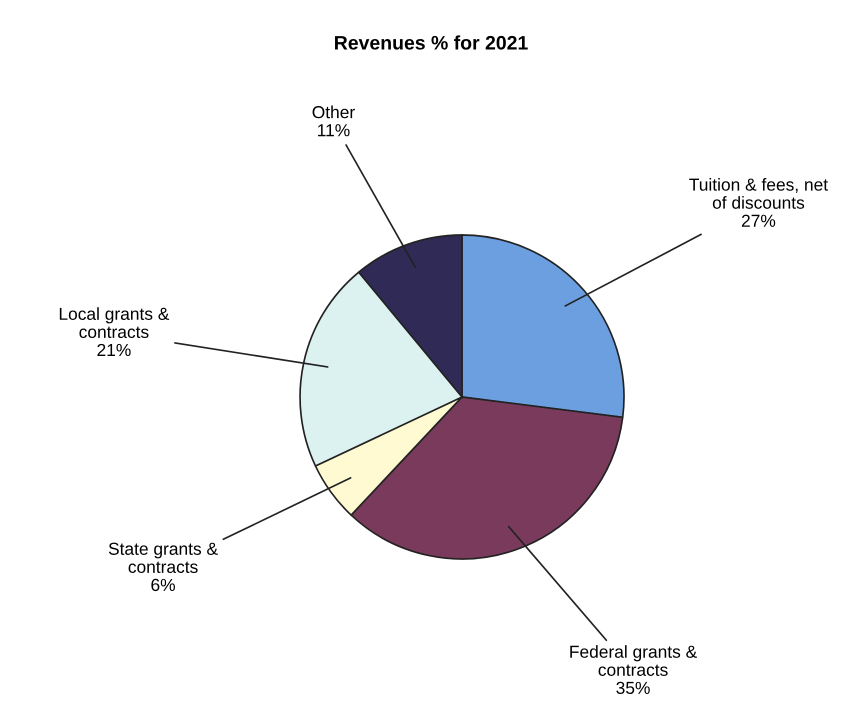 The height and width of the screenshot is (707, 862). What do you see at coordinates (114, 350) in the screenshot?
I see `data-label: 21%` at bounding box center [114, 350].